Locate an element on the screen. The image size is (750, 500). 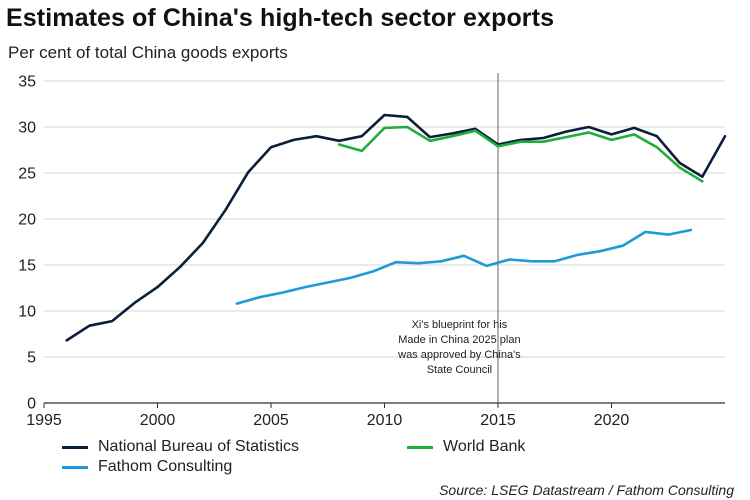
legend-item-fathom: Fathom Consulting is located at coordinates (147, 467).